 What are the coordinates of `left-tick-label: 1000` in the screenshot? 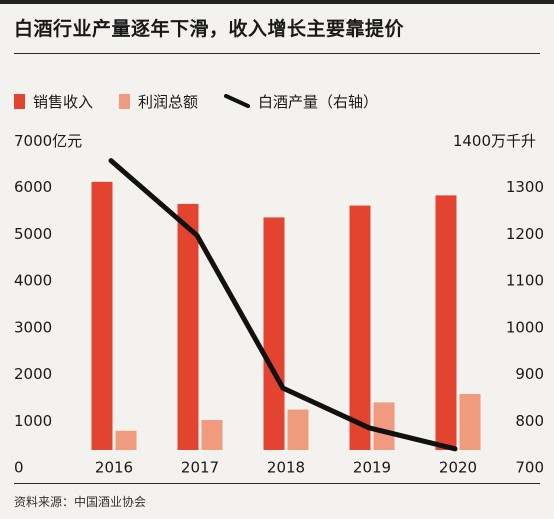 It's located at (33, 421).